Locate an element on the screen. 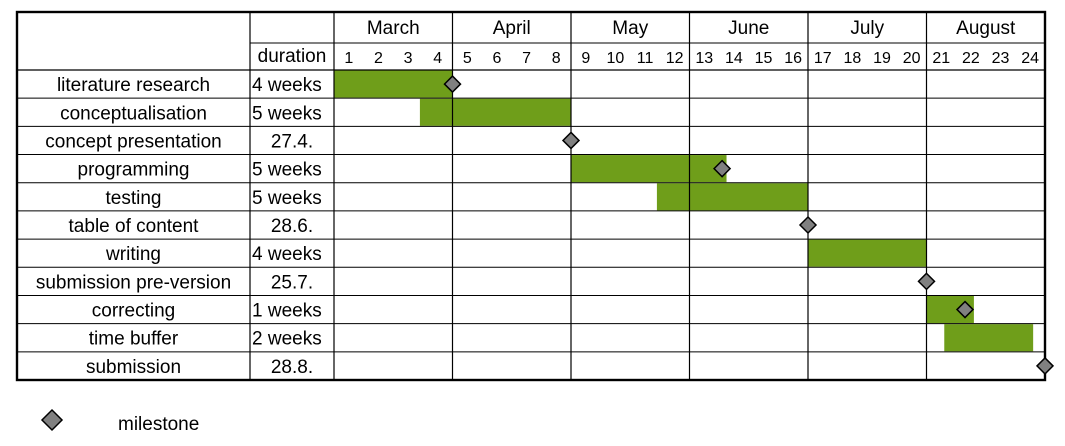 The image size is (1065, 446). week-tick-label: 13 is located at coordinates (704, 58).